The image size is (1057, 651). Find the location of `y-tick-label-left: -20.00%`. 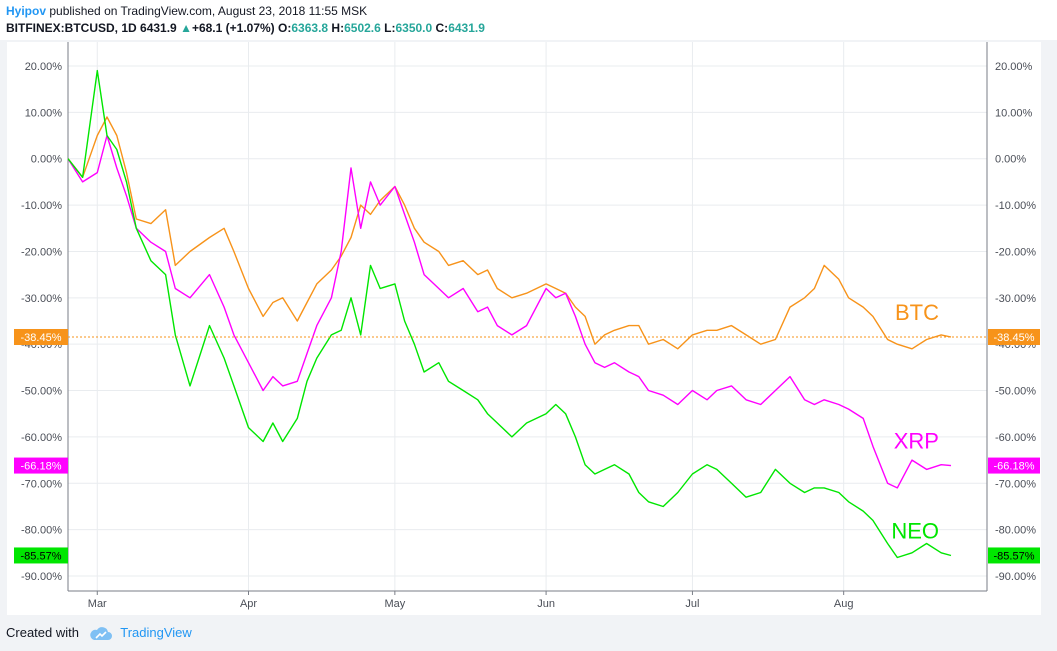

y-tick-label-left: -20.00% is located at coordinates (41, 252).